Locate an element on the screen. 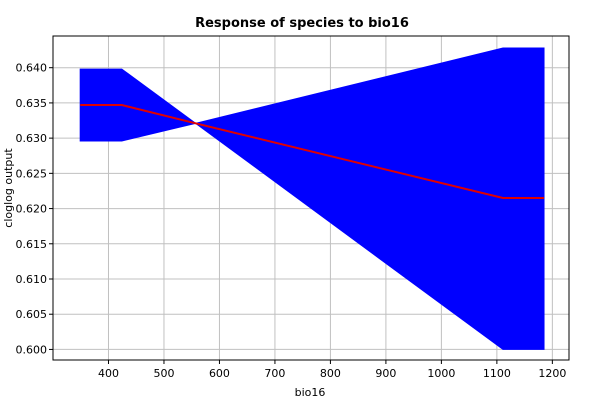 Image resolution: width=600 pixels, height=400 pixels. y-tick-label: 0.630 is located at coordinates (32, 138).